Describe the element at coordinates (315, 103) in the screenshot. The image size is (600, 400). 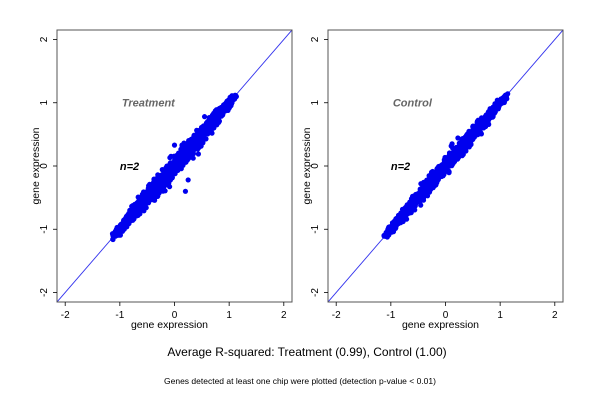
I see `y-tick-label: 1` at that location.